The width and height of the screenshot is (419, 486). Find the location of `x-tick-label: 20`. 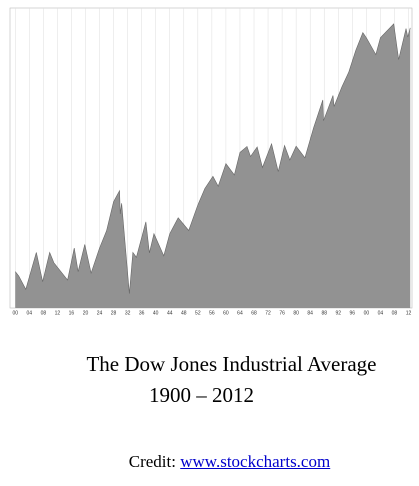

x-tick-label: 20 is located at coordinates (86, 313).